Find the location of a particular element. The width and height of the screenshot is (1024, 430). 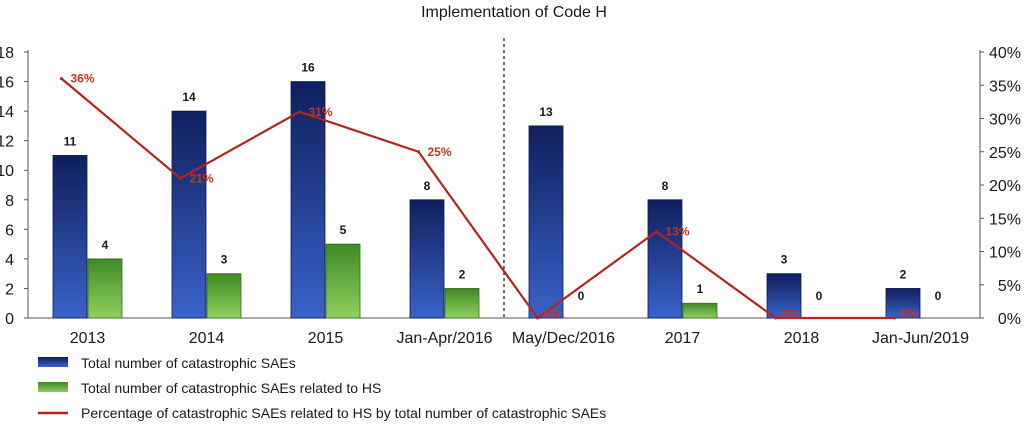

hs-sae-value-label: 1 is located at coordinates (700, 289).